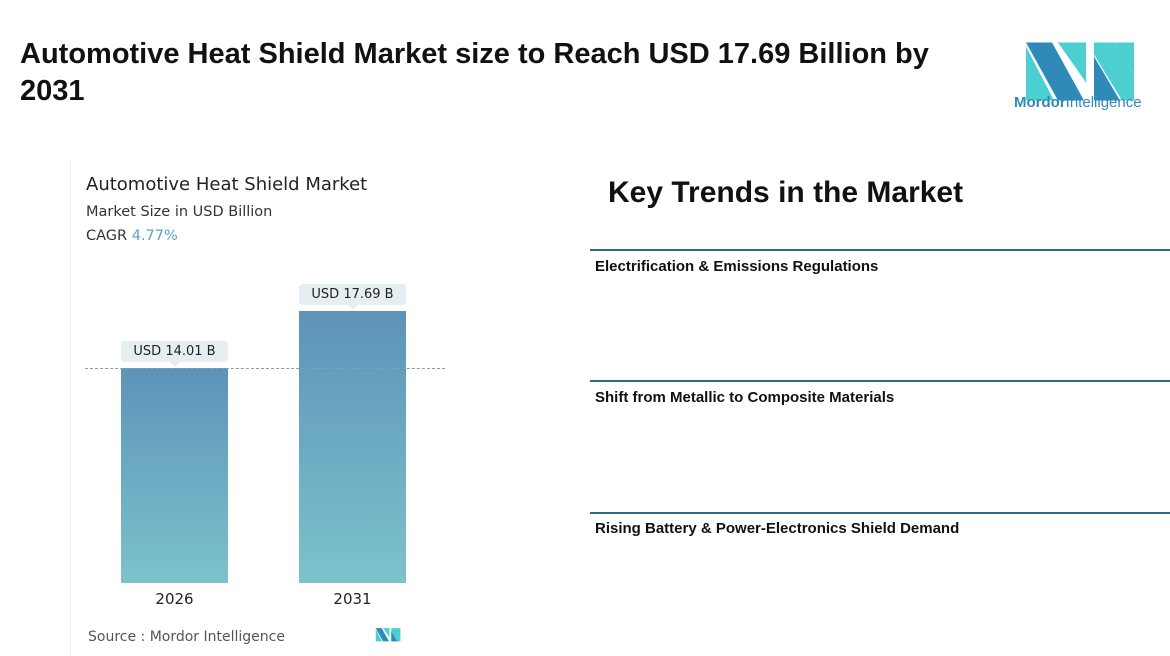 This screenshot has height=656, width=1170. What do you see at coordinates (737, 266) in the screenshot?
I see `trend-item: Electrification & Emissions Regulations` at bounding box center [737, 266].